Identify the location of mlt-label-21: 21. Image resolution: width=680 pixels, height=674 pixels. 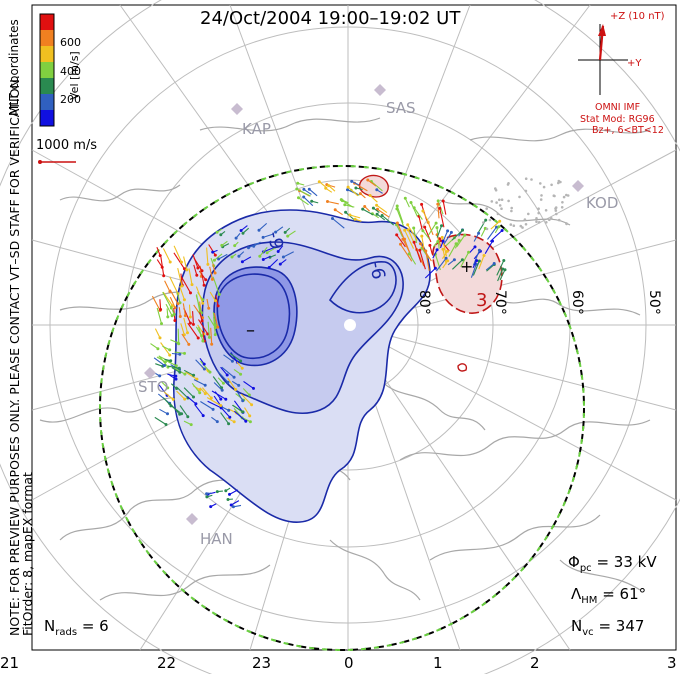
(10, 663).